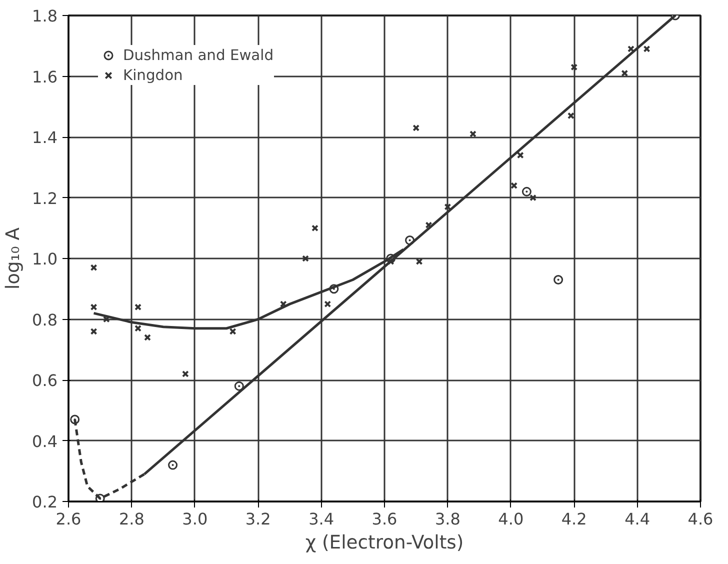 This screenshot has height=564, width=728. What do you see at coordinates (69, 519) in the screenshot?
I see `x-tick-label: 2.6` at bounding box center [69, 519].